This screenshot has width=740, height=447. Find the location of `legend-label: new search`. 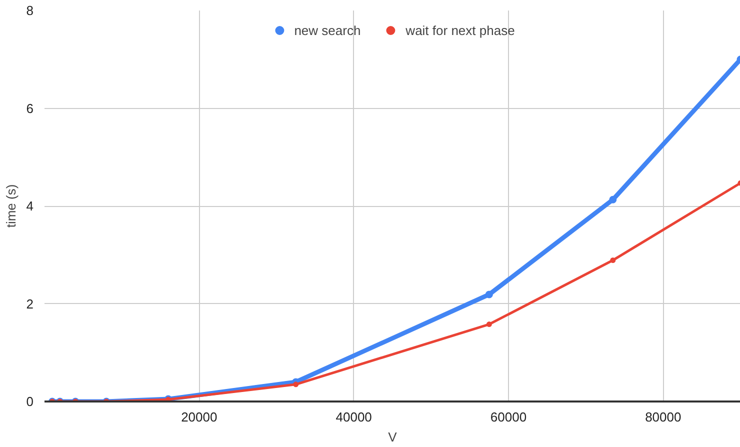

legend-label: new search is located at coordinates (327, 30).